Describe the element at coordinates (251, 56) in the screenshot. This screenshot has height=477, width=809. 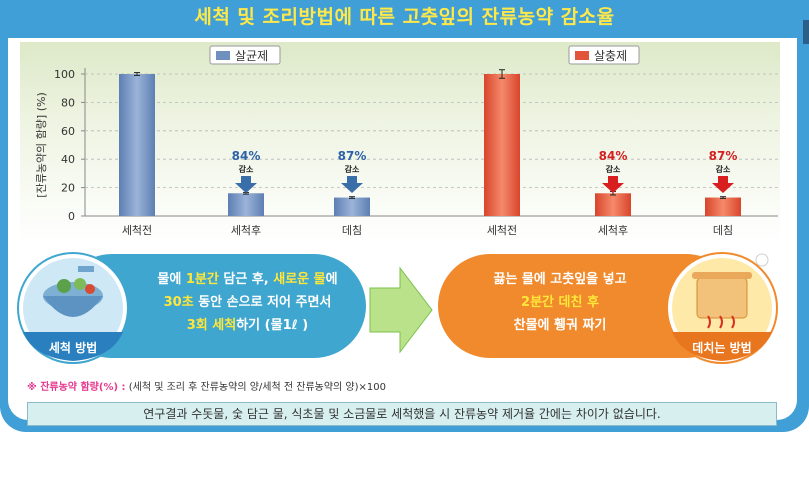
I see `legend-label: 살균제` at that location.